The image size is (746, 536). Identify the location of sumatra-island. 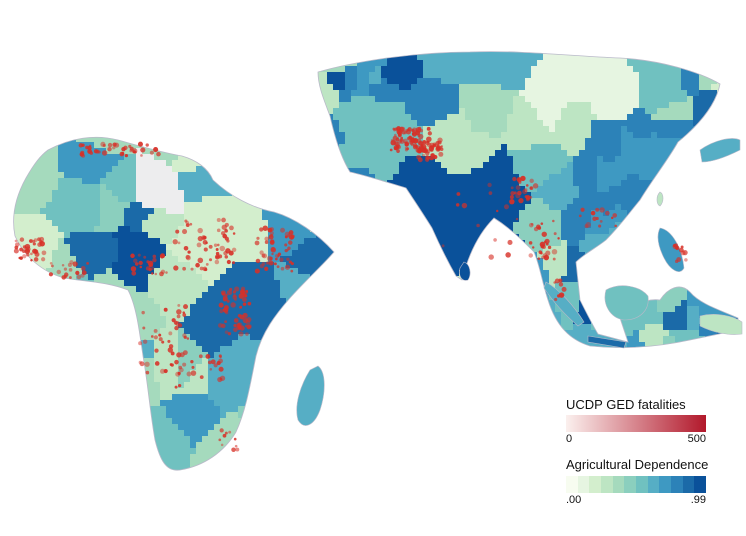
(564, 304).